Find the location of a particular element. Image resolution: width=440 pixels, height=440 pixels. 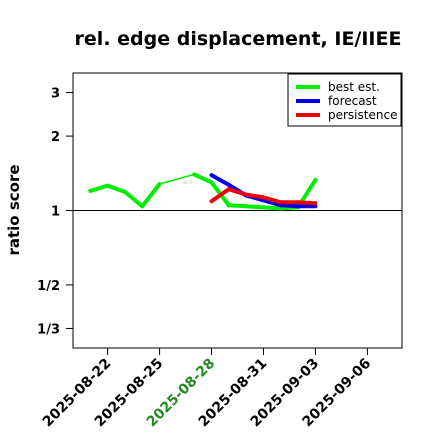

y-axis: 1/3 1/2 1 2 3 is located at coordinates (55, 212).